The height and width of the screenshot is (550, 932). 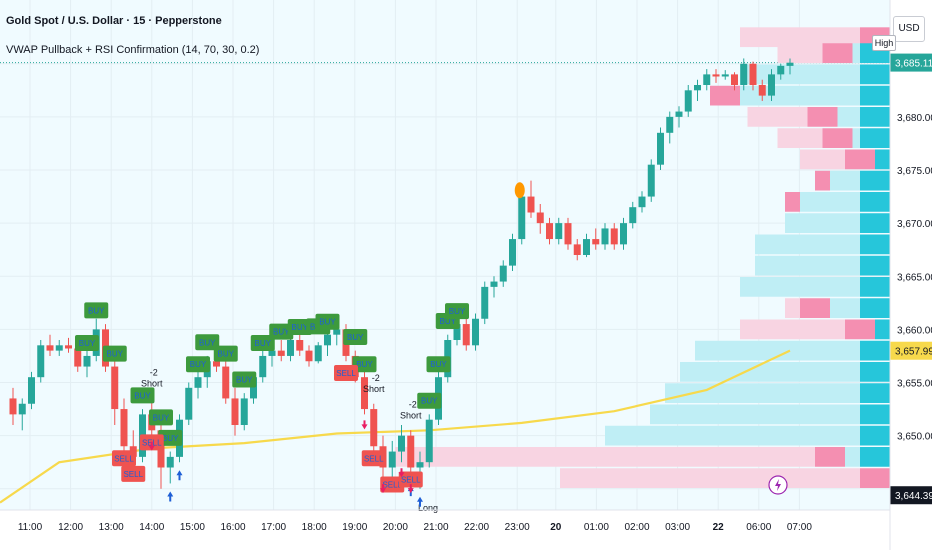 I want to click on currency-button: USD, so click(x=909, y=29).